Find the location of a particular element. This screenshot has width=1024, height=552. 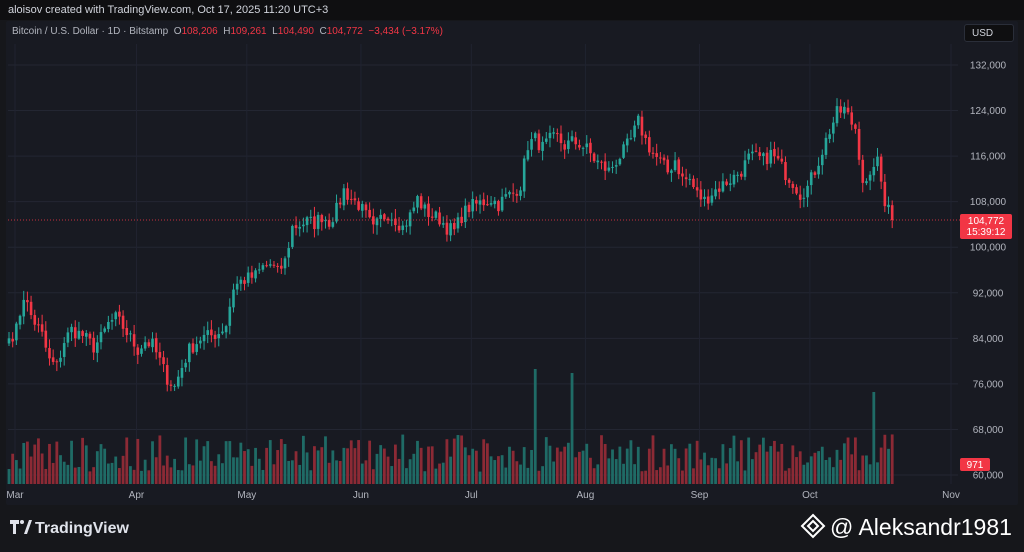

currency-button: USD is located at coordinates (989, 33).